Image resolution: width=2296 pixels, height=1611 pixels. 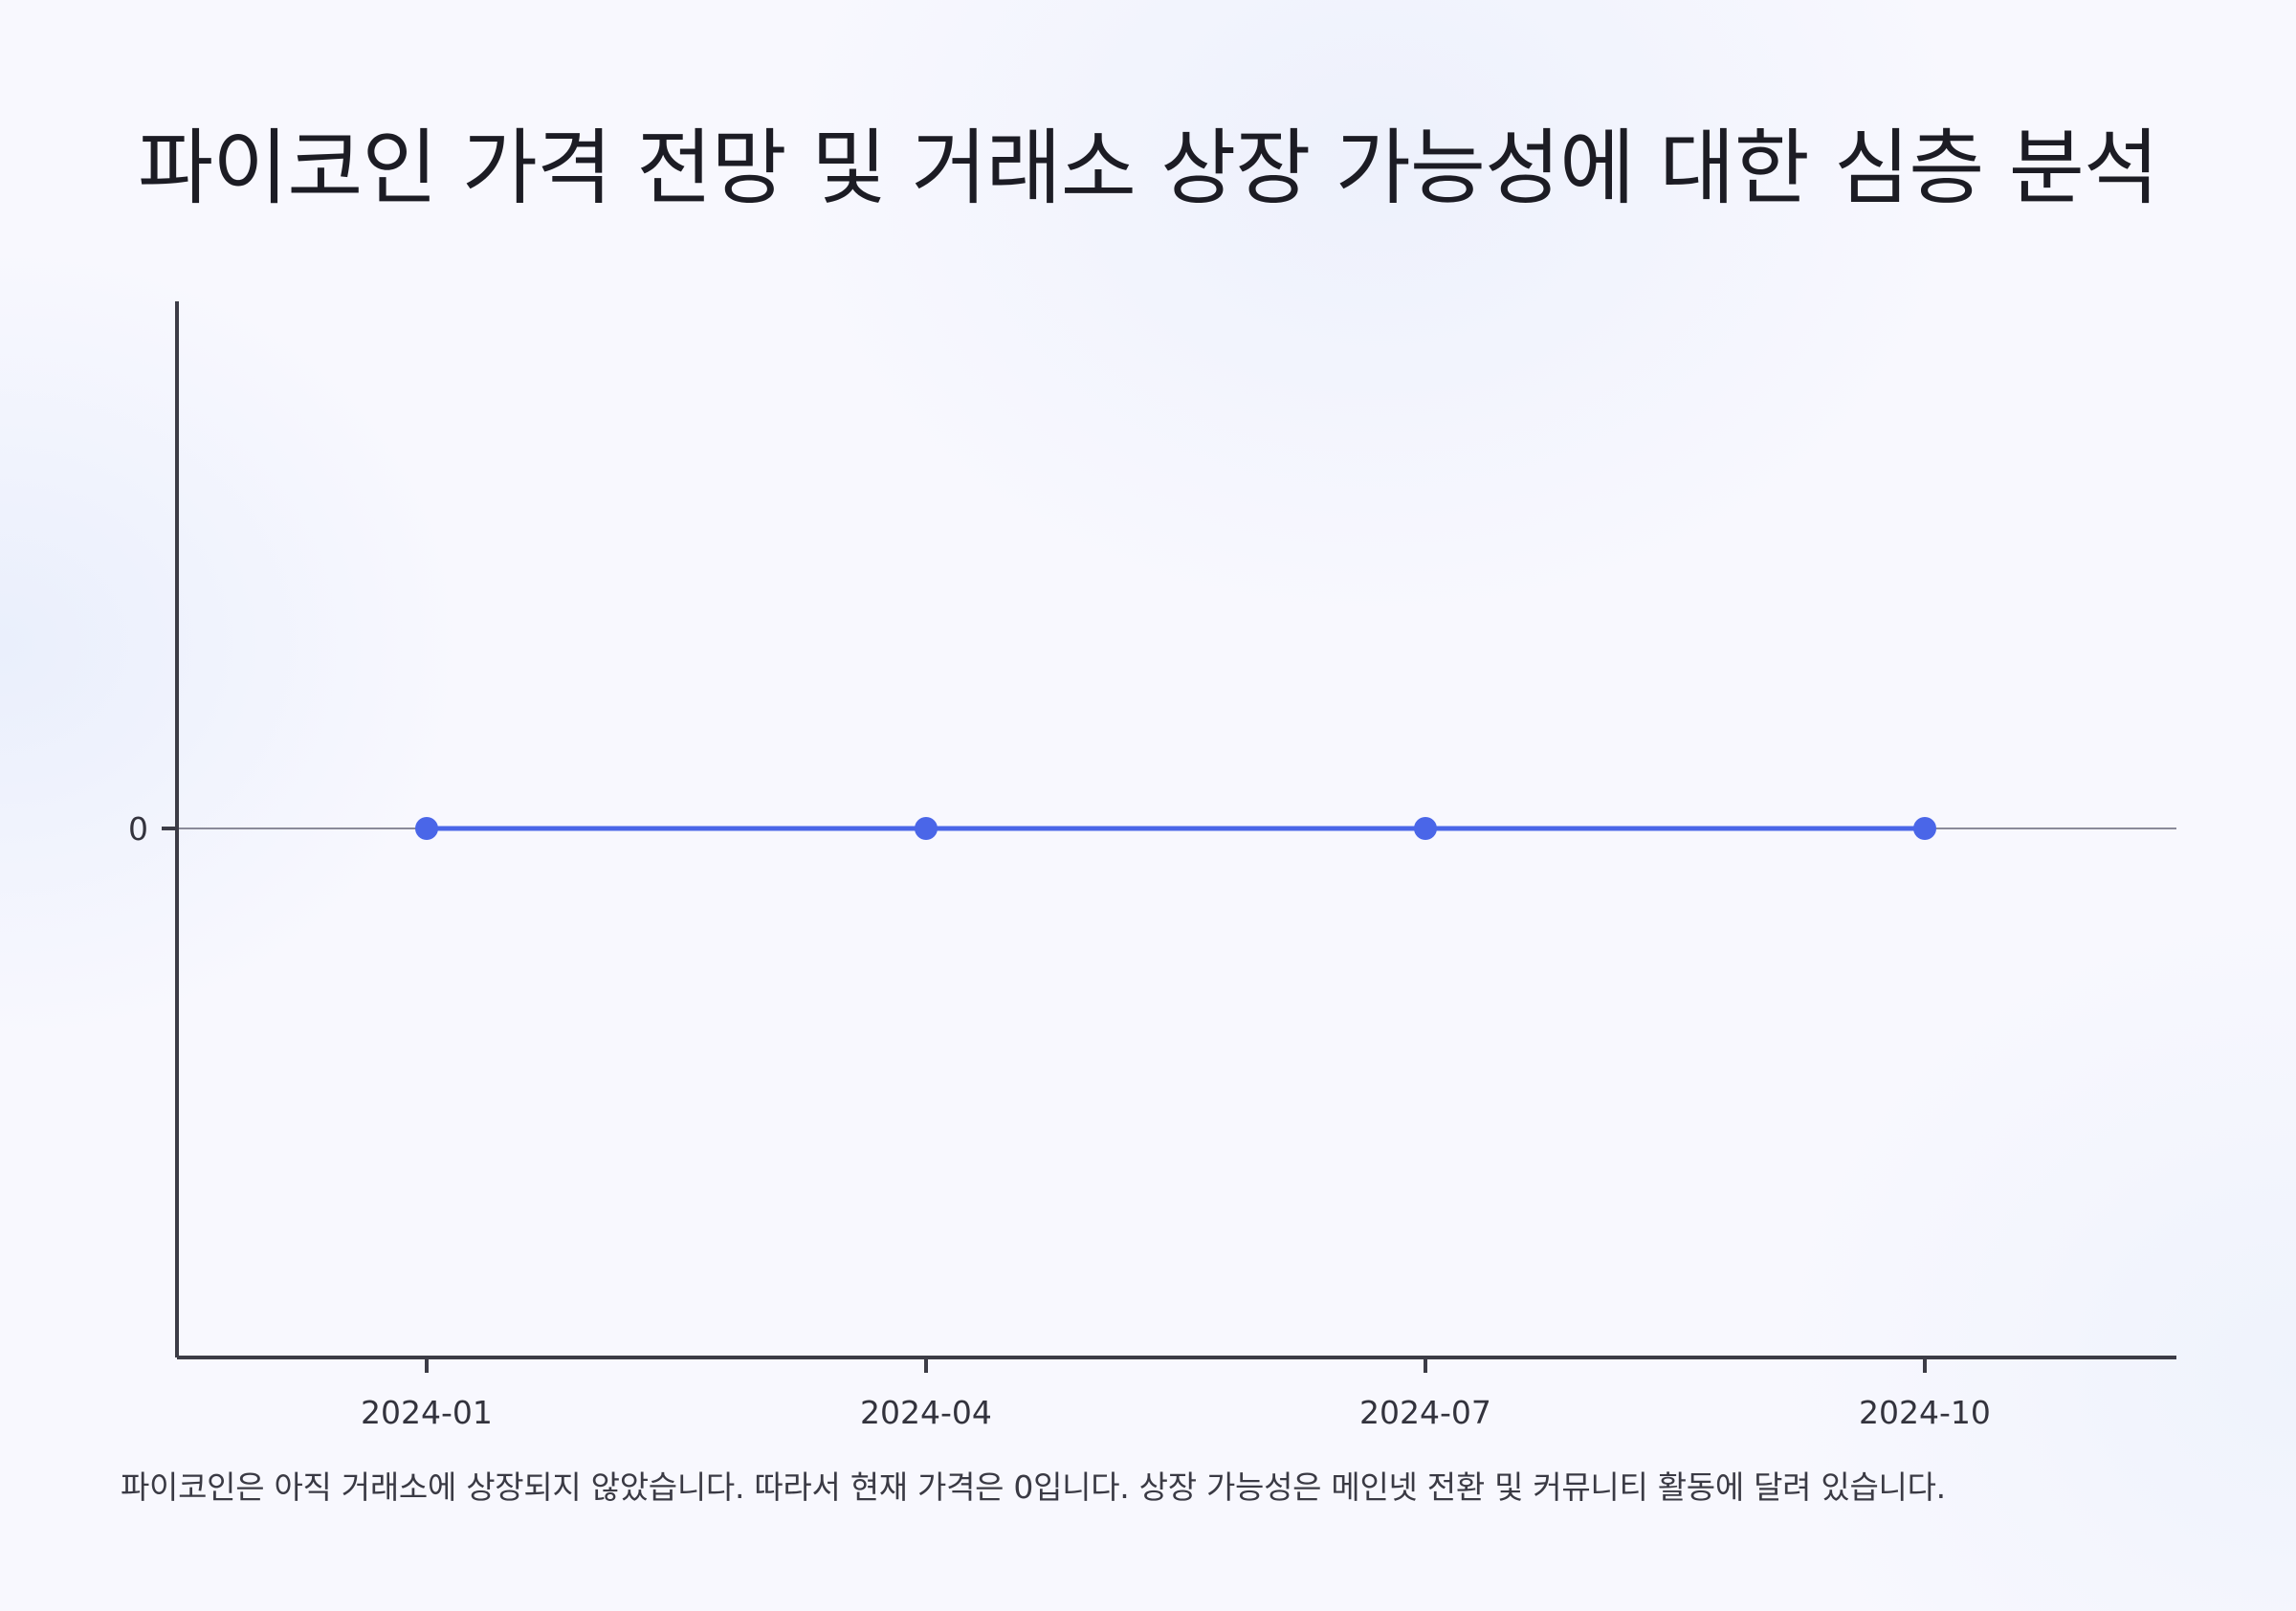 What do you see at coordinates (1425, 1412) in the screenshot?
I see `x-tick-label: 2024-07` at bounding box center [1425, 1412].